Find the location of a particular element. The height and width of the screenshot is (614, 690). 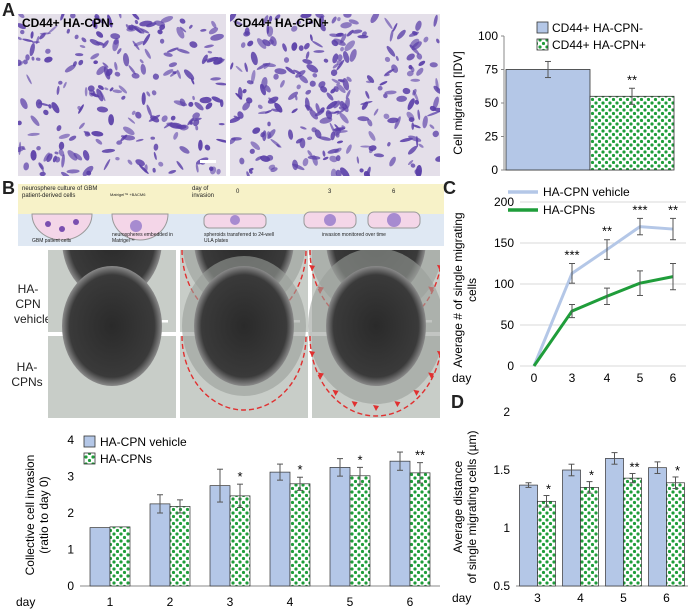

schematic-day-3: 3 is located at coordinates (330, 192).